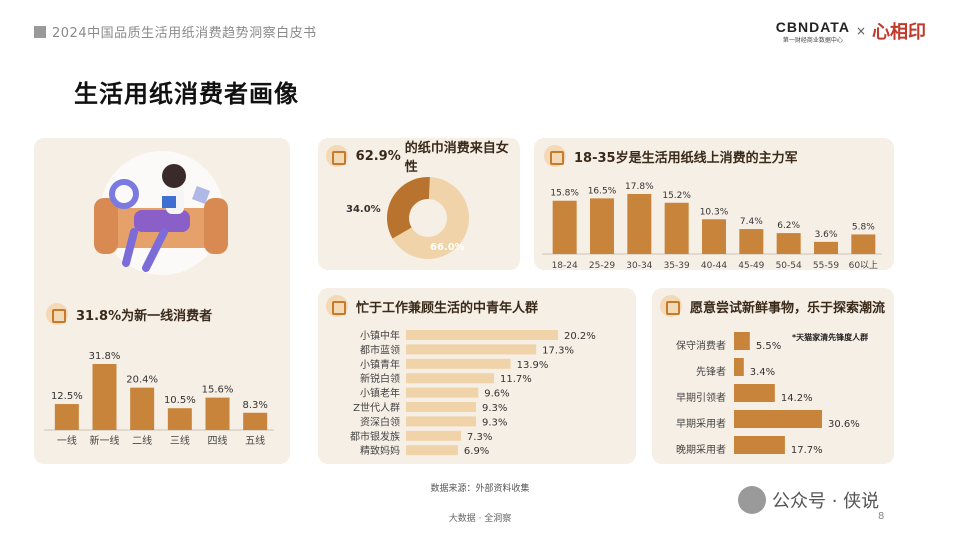  What do you see at coordinates (701, 345) in the screenshot?
I see `category-label: 保守消费者` at bounding box center [701, 345].